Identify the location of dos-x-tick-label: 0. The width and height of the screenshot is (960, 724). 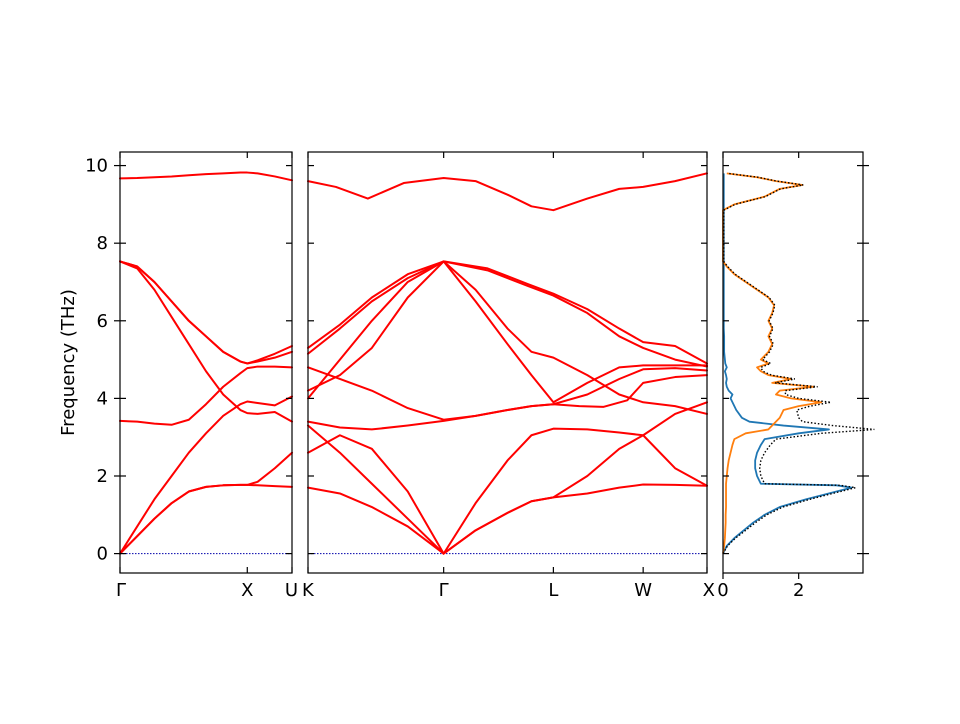
(722, 590).